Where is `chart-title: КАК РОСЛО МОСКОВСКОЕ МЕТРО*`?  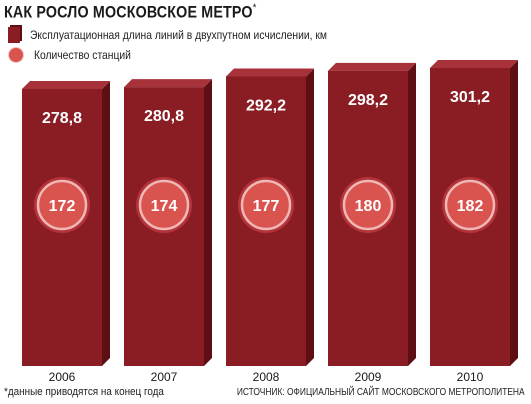
chart-title: КАК РОСЛО МОСКОВСКОЕ МЕТРО* is located at coordinates (130, 12).